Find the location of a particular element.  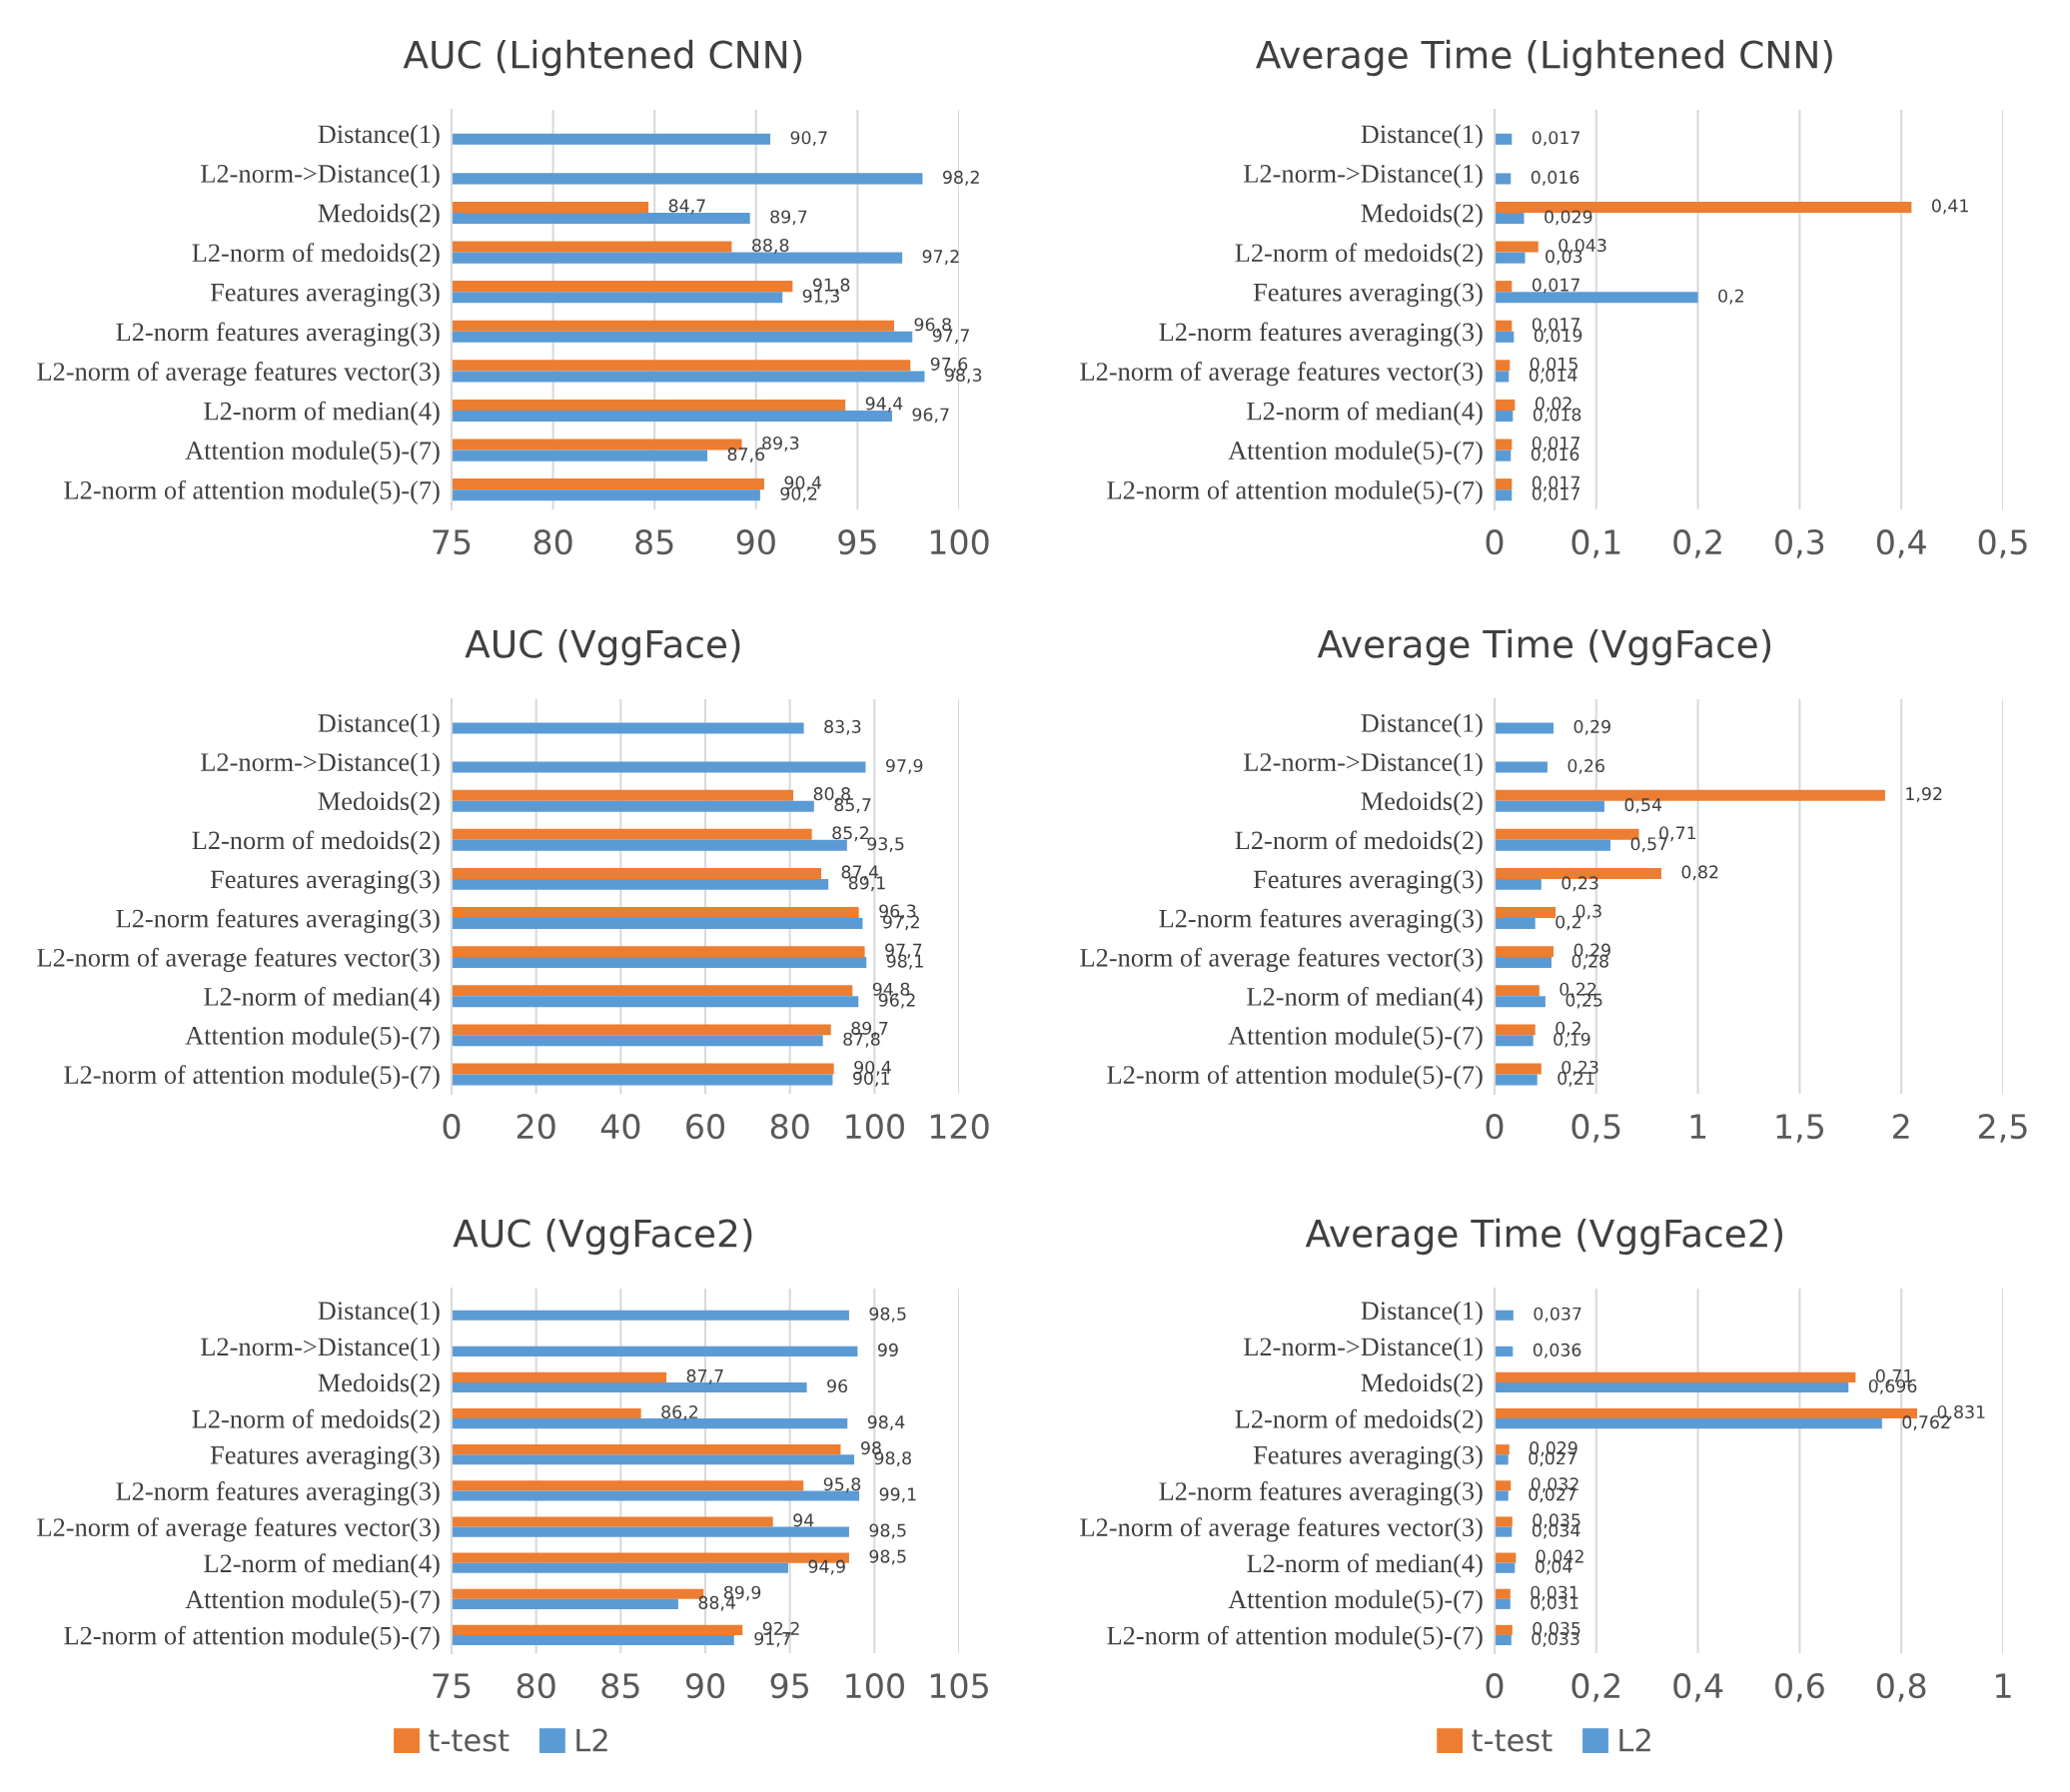

data-label: 87,6 is located at coordinates (746, 455).